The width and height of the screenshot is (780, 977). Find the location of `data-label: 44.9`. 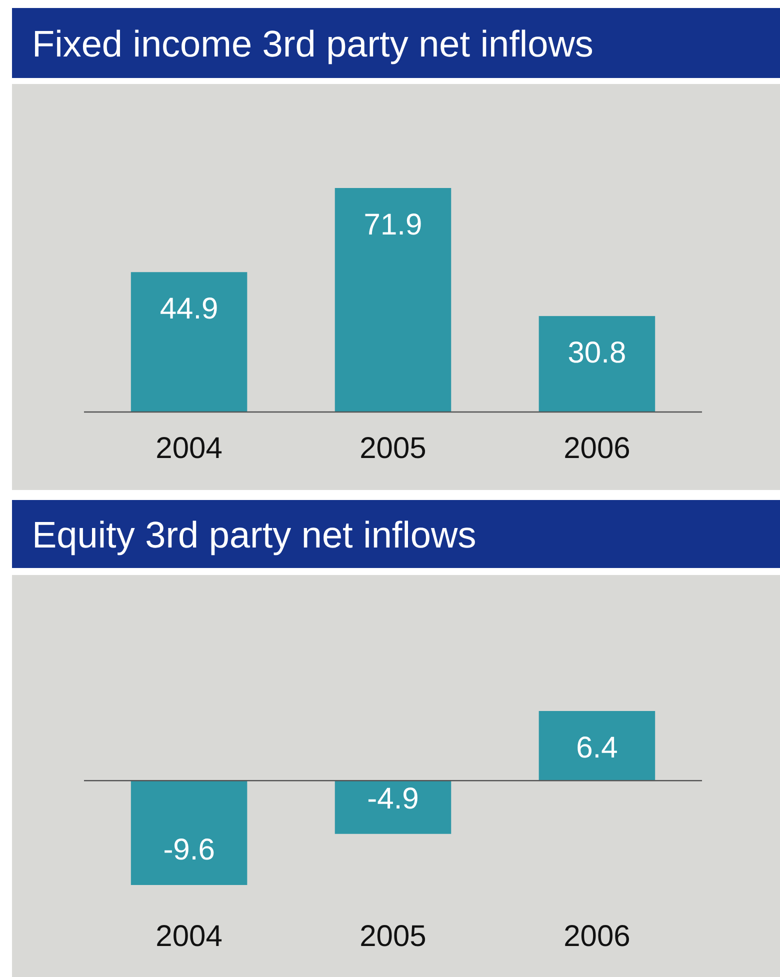

data-label: 44.9 is located at coordinates (189, 309).